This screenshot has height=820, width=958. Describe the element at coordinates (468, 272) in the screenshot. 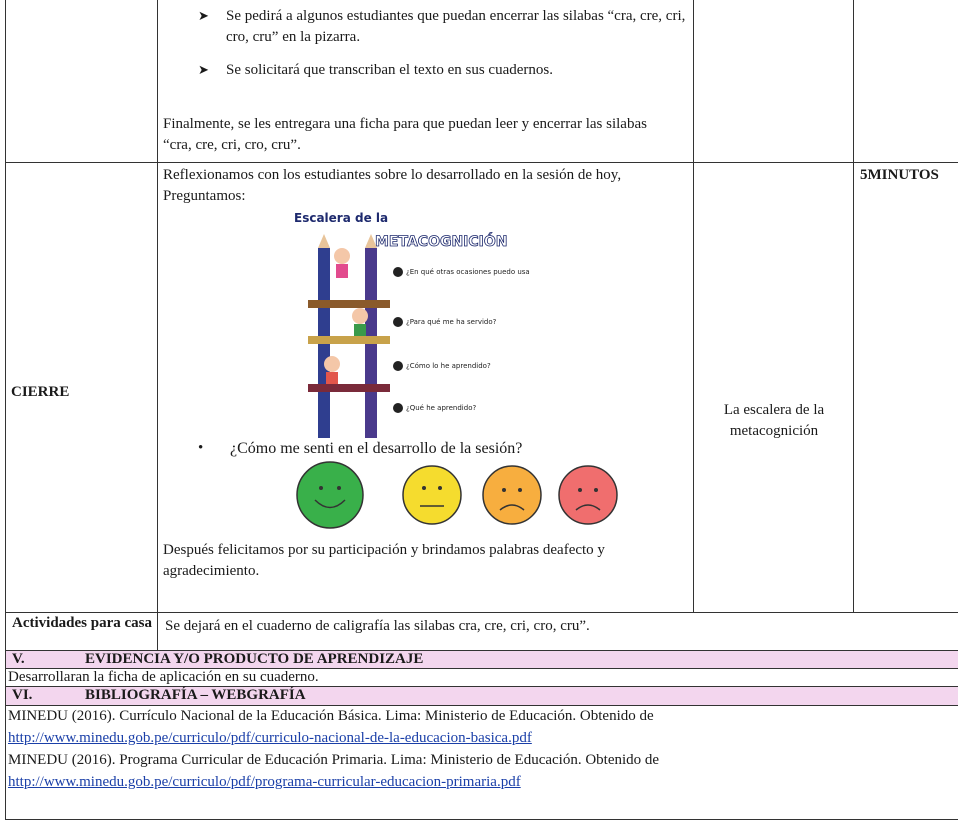

I see `image-question: ¿En qué otras ocasiones puedo usarlo?` at that location.